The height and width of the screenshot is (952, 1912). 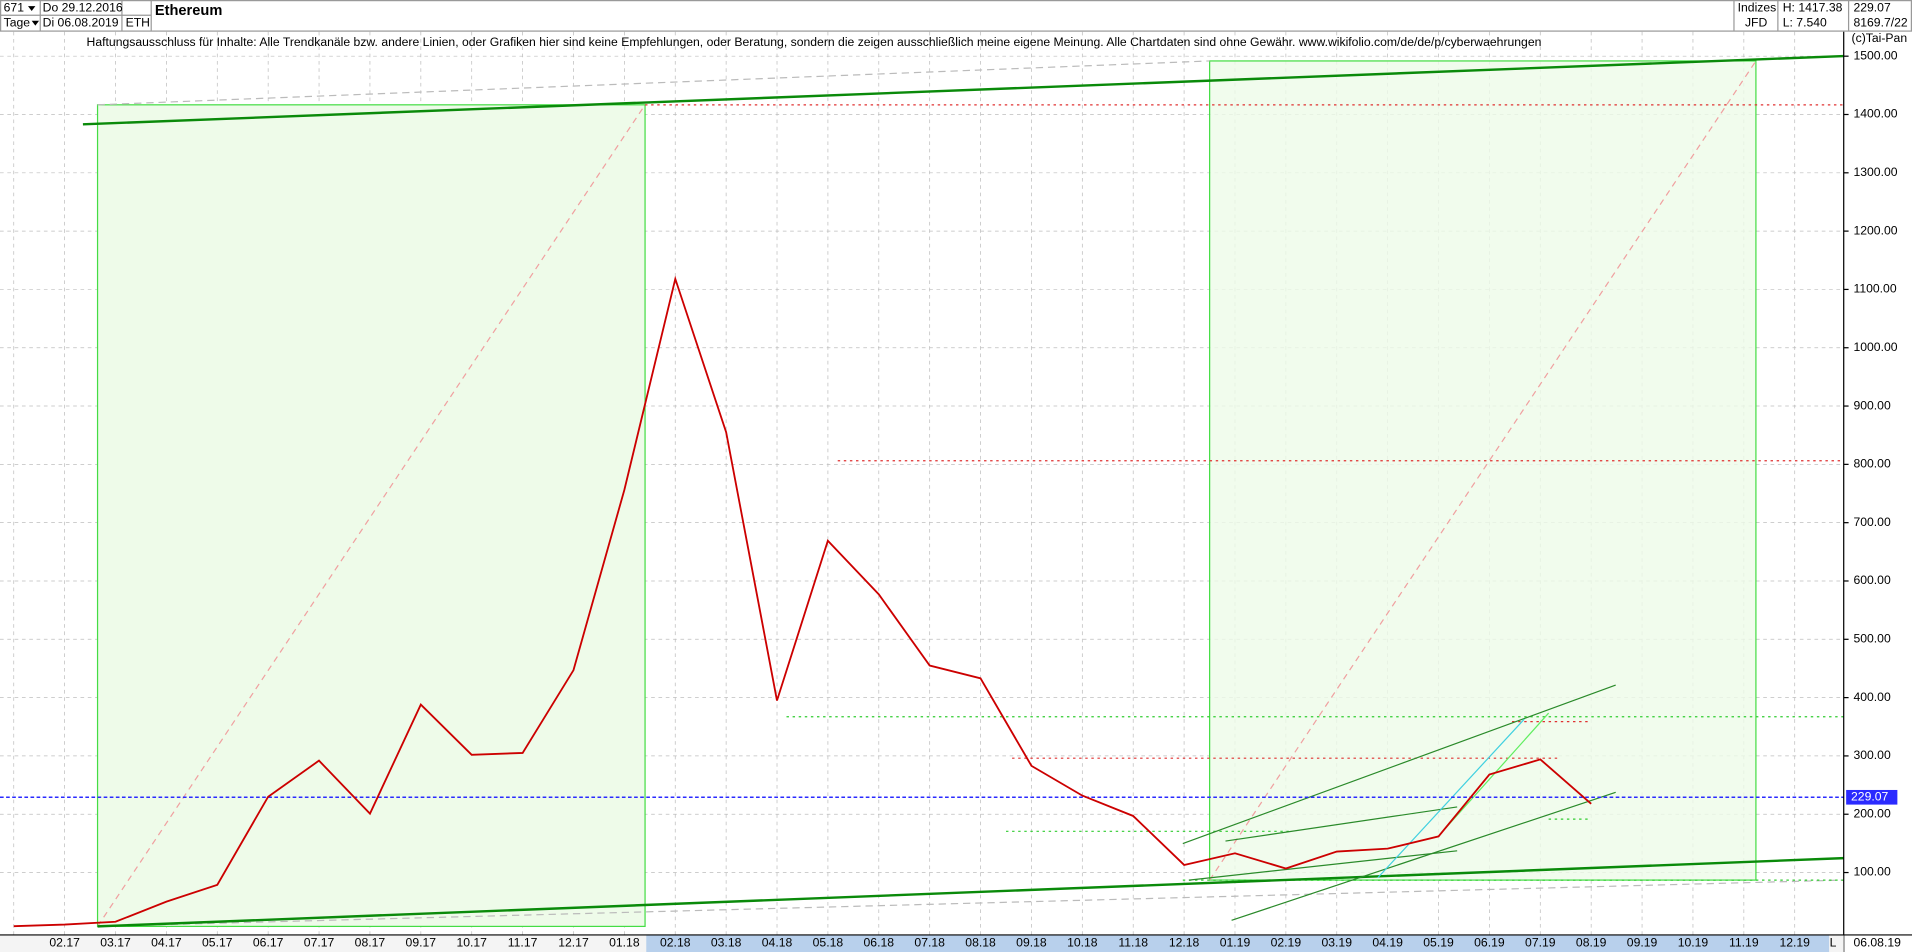 What do you see at coordinates (1875, 347) in the screenshot?
I see `y-tick-label: 1000.00` at bounding box center [1875, 347].